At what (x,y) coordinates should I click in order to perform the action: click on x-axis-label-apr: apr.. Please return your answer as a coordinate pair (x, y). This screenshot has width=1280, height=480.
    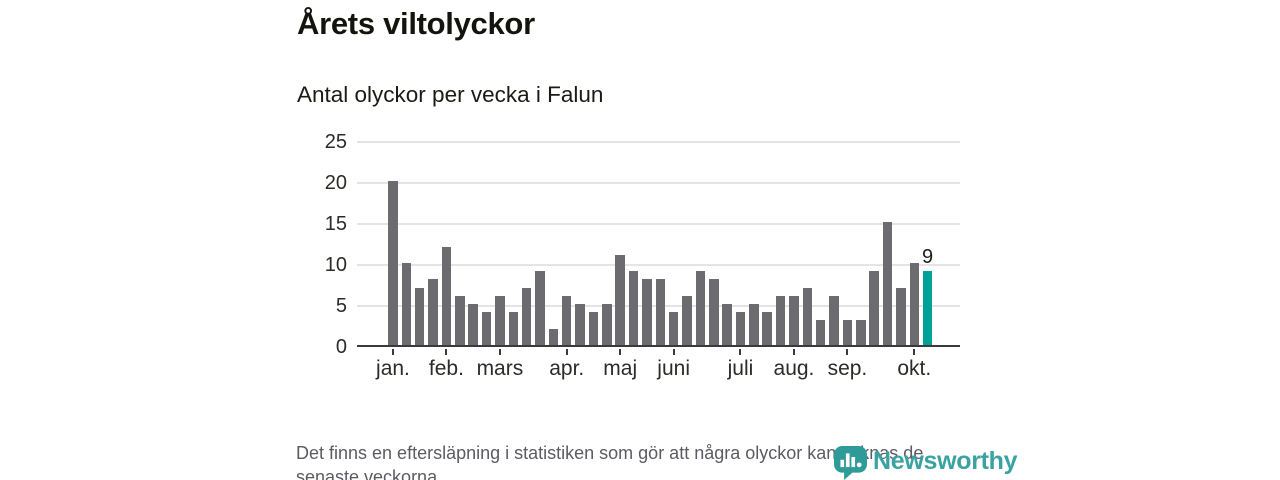
    Looking at the image, I should click on (567, 368).